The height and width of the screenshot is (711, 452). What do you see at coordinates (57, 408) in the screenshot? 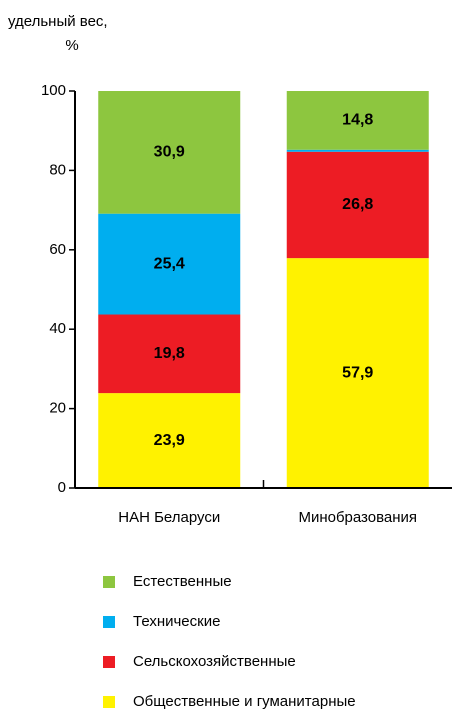
I see `y-tick-label: 20` at bounding box center [57, 408].